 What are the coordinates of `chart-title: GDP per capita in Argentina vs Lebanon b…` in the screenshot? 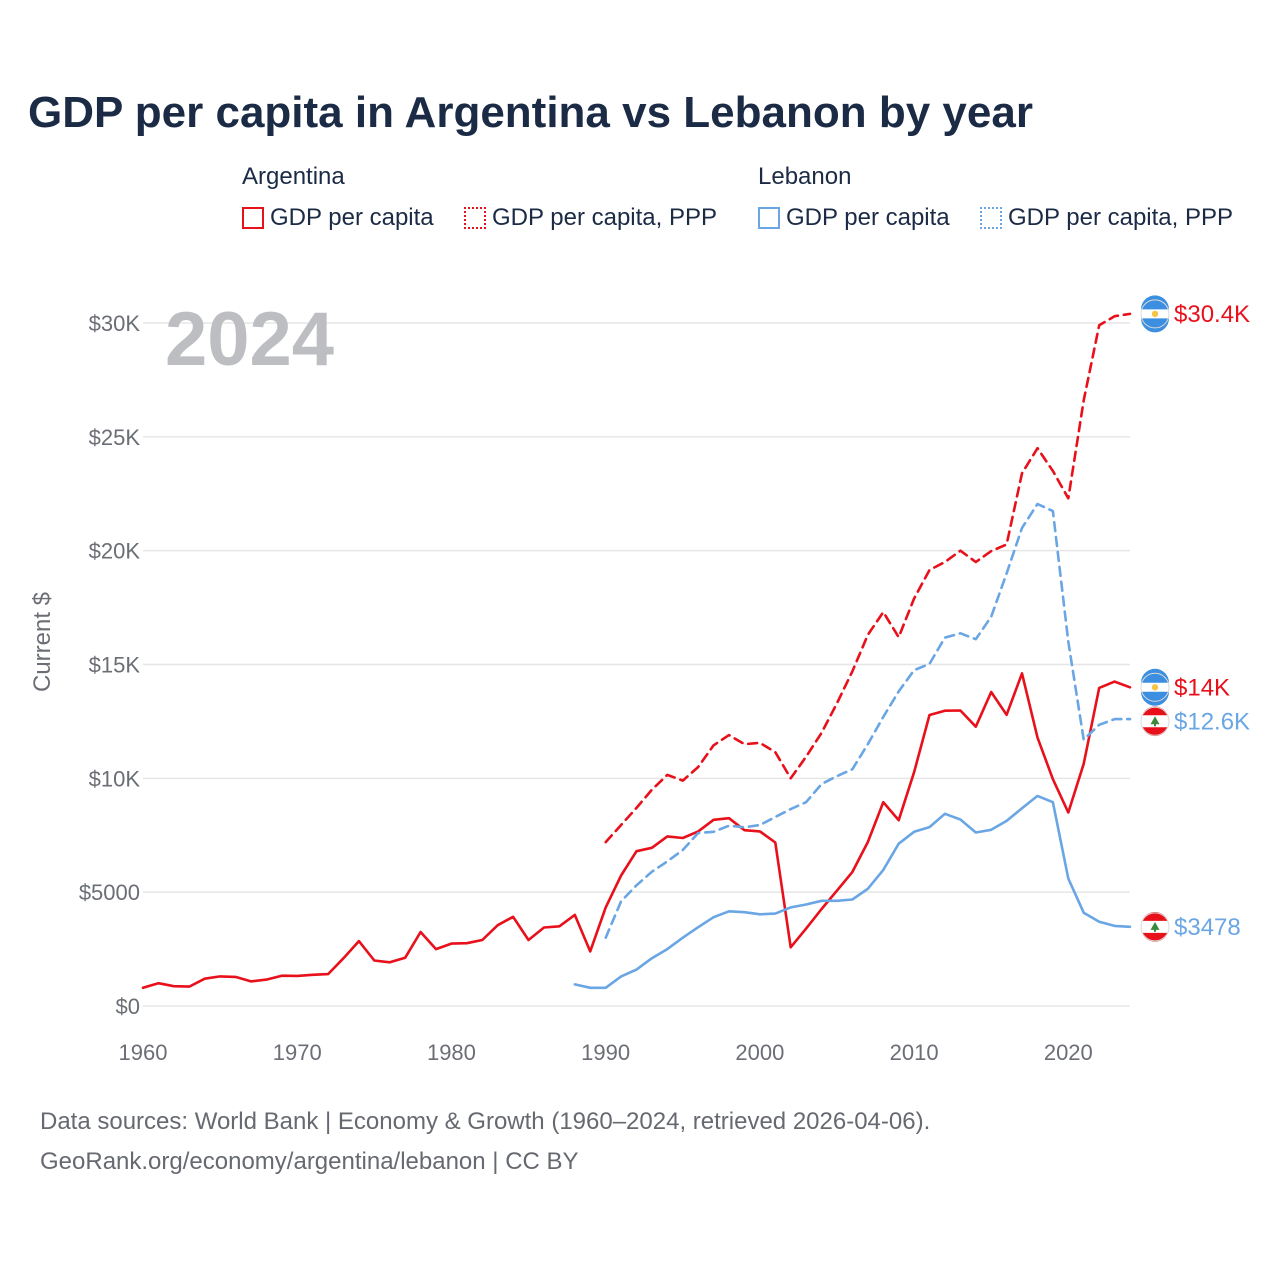 It's located at (530, 112).